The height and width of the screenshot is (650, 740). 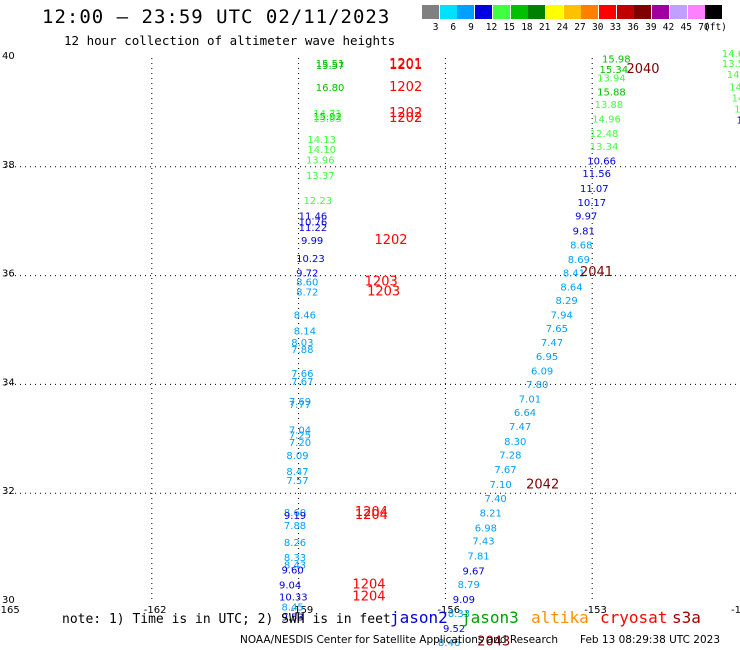 What do you see at coordinates (478, 557) in the screenshot?
I see `wave-height-value: 7.81` at bounding box center [478, 557].